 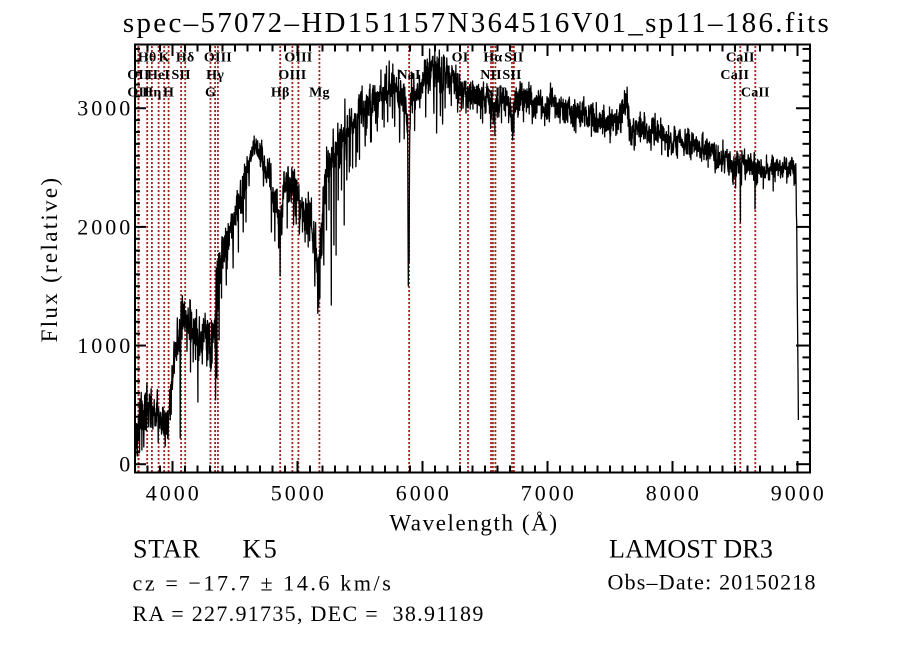 I want to click on svg-text: 2000, so click(x=105, y=226).